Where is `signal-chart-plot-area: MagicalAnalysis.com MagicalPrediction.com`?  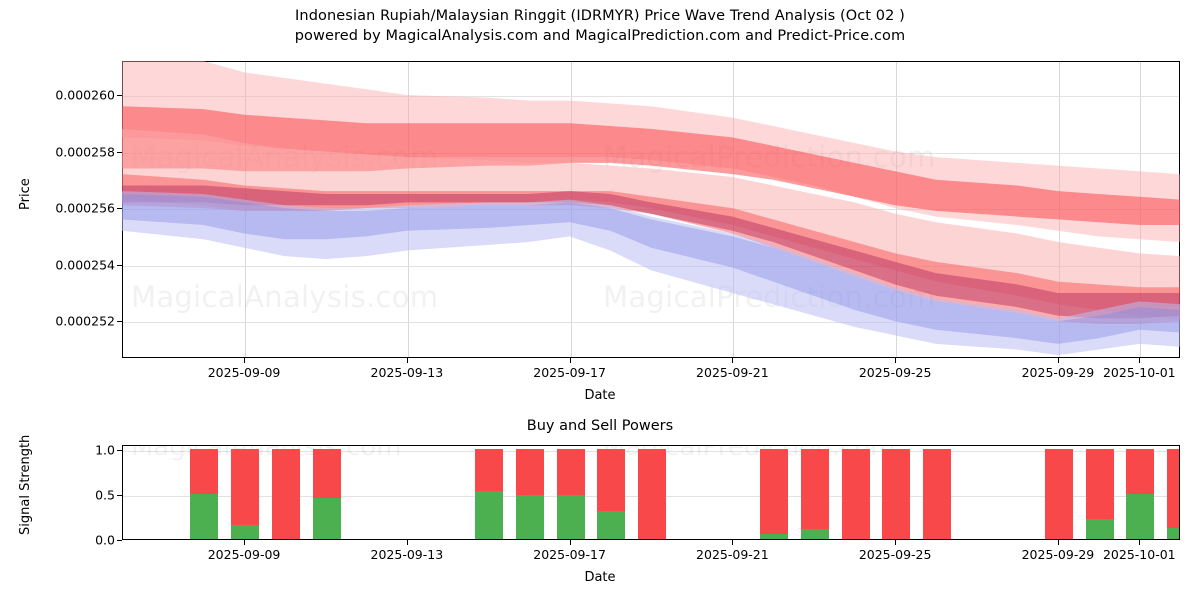 signal-chart-plot-area: MagicalAnalysis.com MagicalPrediction.com is located at coordinates (651, 492).